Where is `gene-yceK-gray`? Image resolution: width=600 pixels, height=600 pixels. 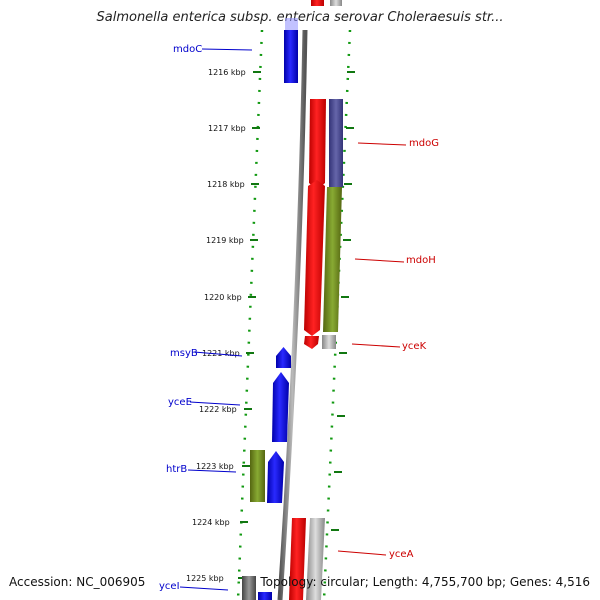 gene-yceK-gray is located at coordinates (329, 342).